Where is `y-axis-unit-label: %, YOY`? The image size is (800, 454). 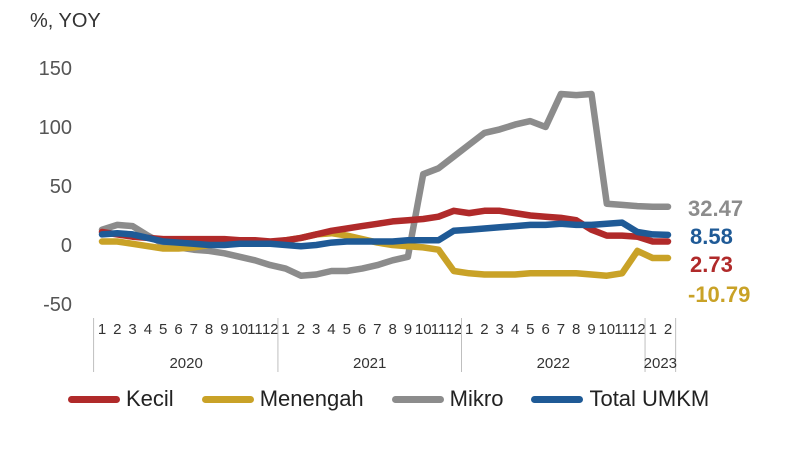 y-axis-unit-label: %, YOY is located at coordinates (65, 21).